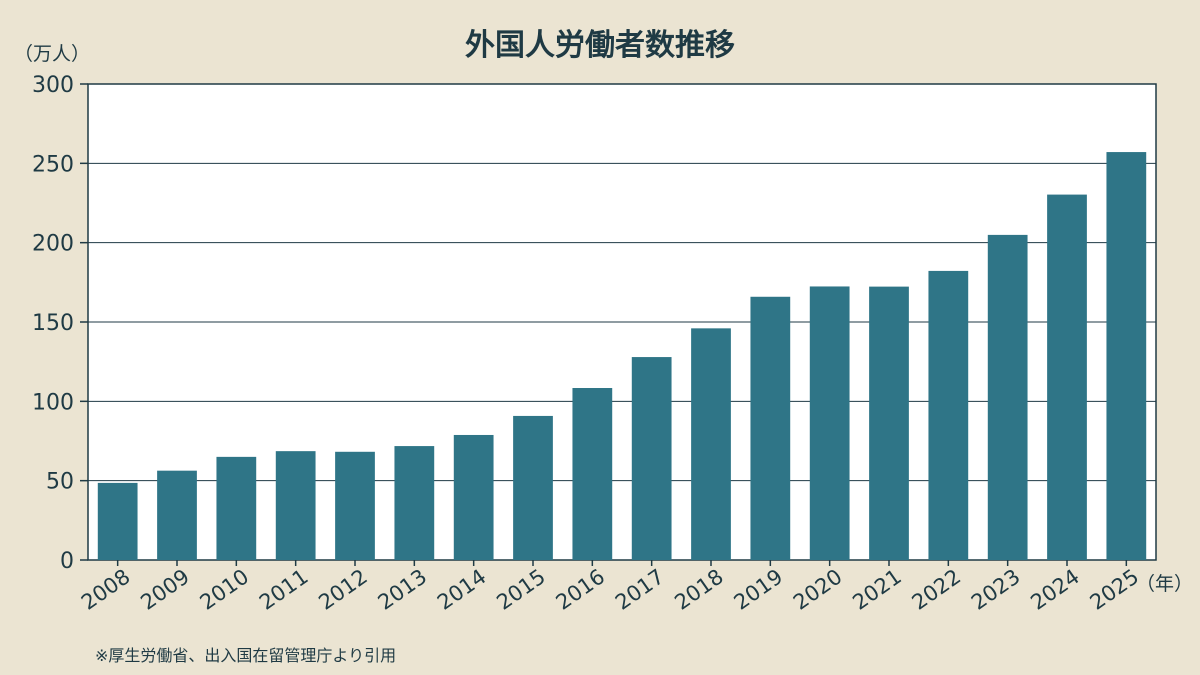 The width and height of the screenshot is (1200, 675). What do you see at coordinates (462, 589) in the screenshot?
I see `x-tick-label: 2014` at bounding box center [462, 589].